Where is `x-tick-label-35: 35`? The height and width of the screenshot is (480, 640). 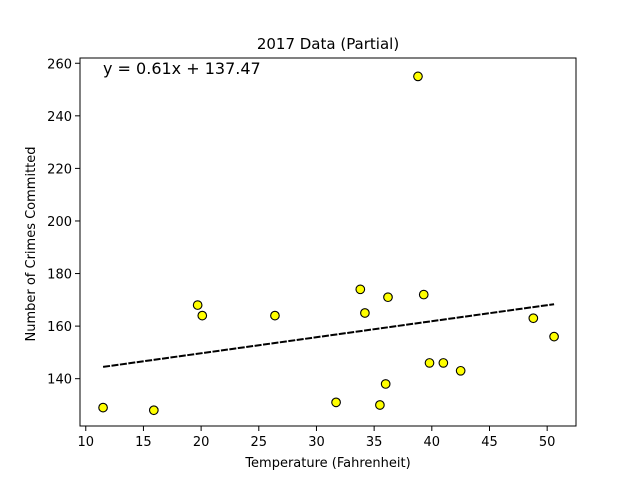 x-tick-label-35: 35 is located at coordinates (374, 442).